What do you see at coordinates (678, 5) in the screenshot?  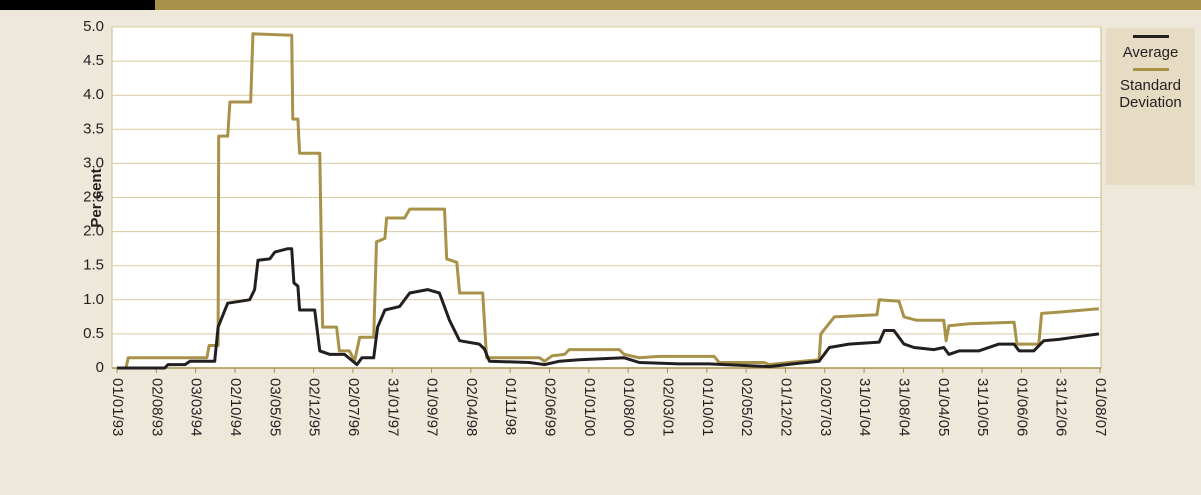 I see `header-bar` at bounding box center [678, 5].